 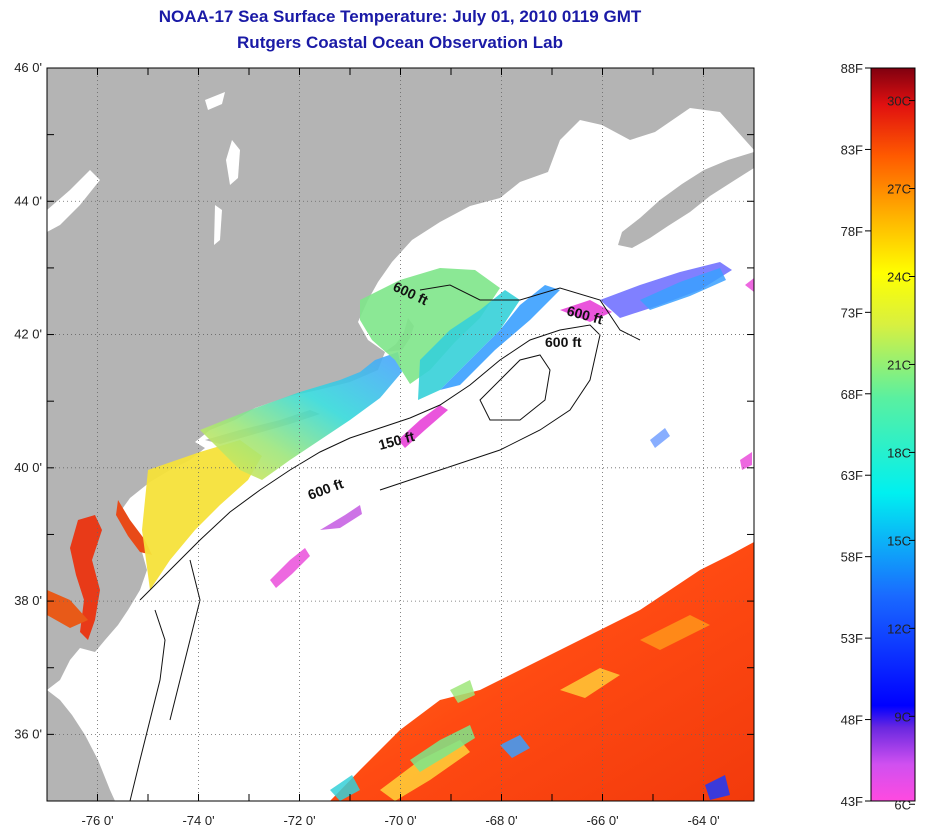 What do you see at coordinates (202, 515) in the screenshot?
I see `shelf-water-warm` at bounding box center [202, 515].